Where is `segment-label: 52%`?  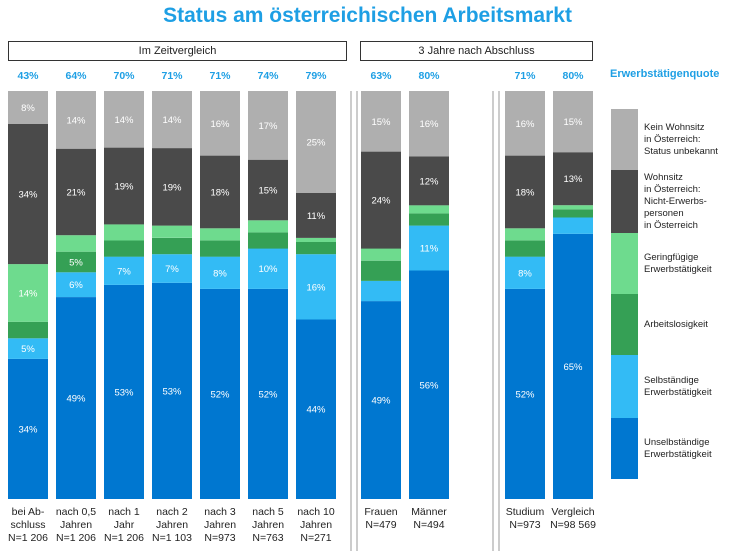 segment-label: 52% is located at coordinates (220, 395).